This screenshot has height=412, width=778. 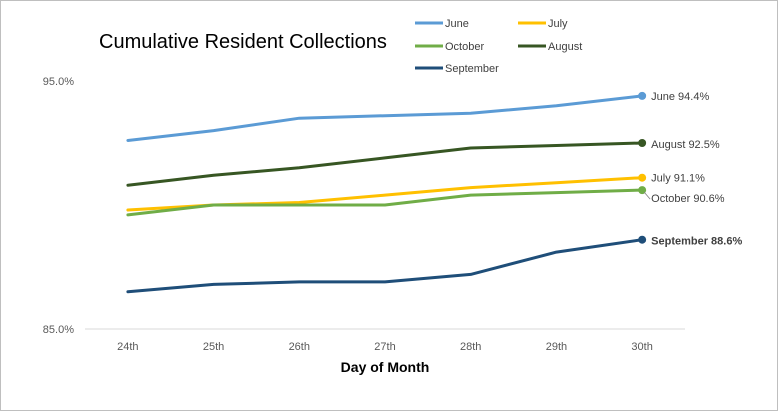 What do you see at coordinates (498, 46) in the screenshot?
I see `chart-legend: June July October August September` at bounding box center [498, 46].